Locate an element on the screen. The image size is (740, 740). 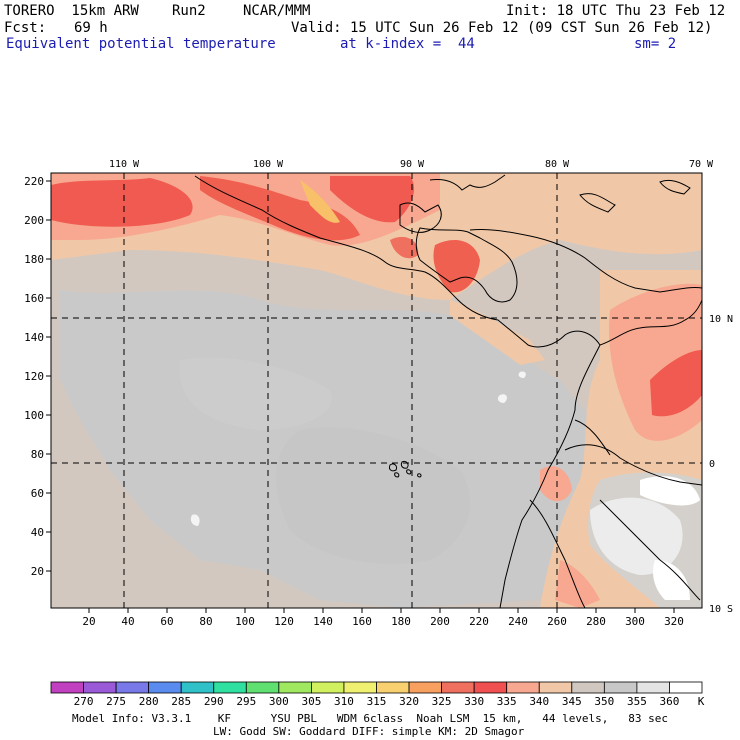
org-label: NCAR/MMM is located at coordinates (277, 11).